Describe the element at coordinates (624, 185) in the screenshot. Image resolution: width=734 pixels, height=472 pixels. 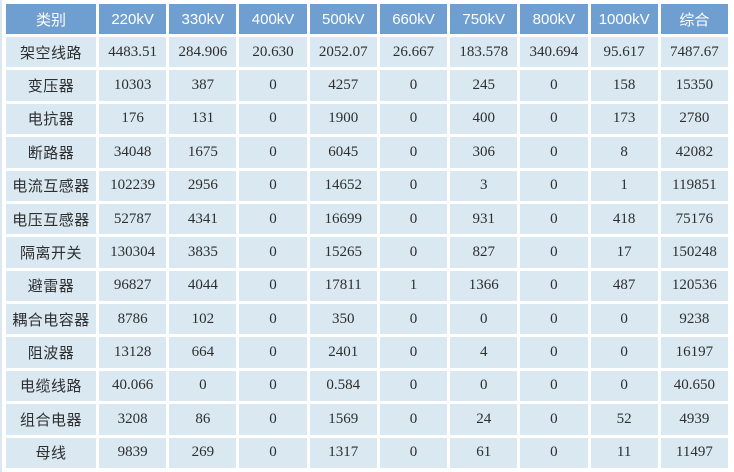
I see `data-cell: 1` at that location.